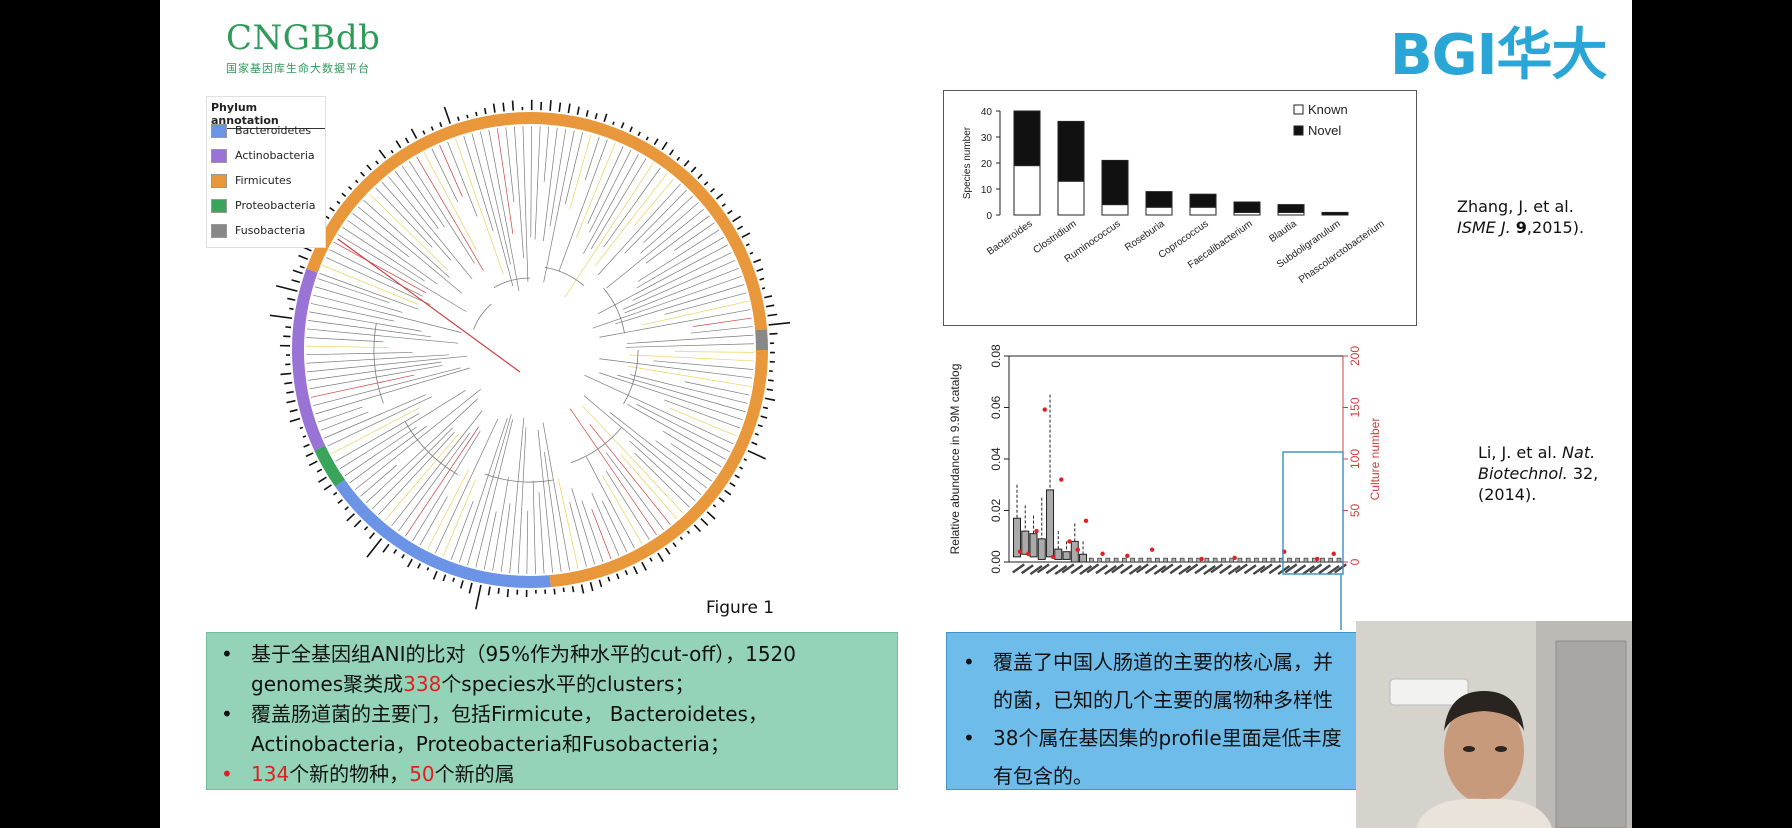 The height and width of the screenshot is (828, 1792). Describe the element at coordinates (1313, 513) in the screenshot. I see `highlight-box` at that location.